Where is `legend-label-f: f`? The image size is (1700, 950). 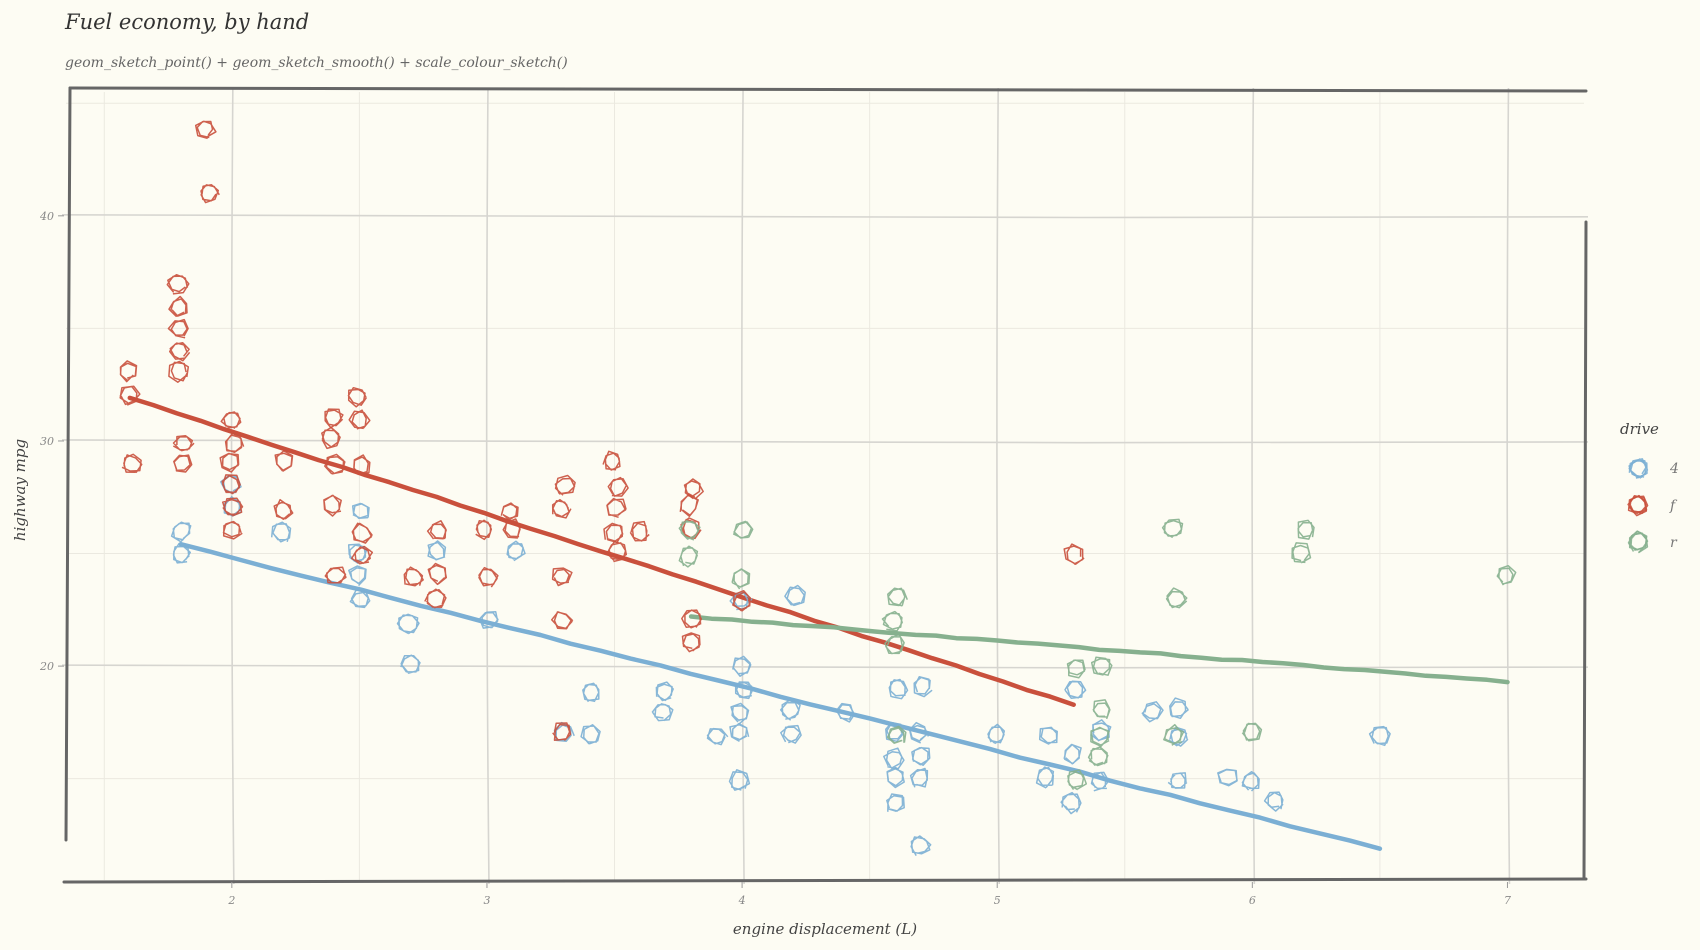
legend-label-f: f is located at coordinates (1673, 506).